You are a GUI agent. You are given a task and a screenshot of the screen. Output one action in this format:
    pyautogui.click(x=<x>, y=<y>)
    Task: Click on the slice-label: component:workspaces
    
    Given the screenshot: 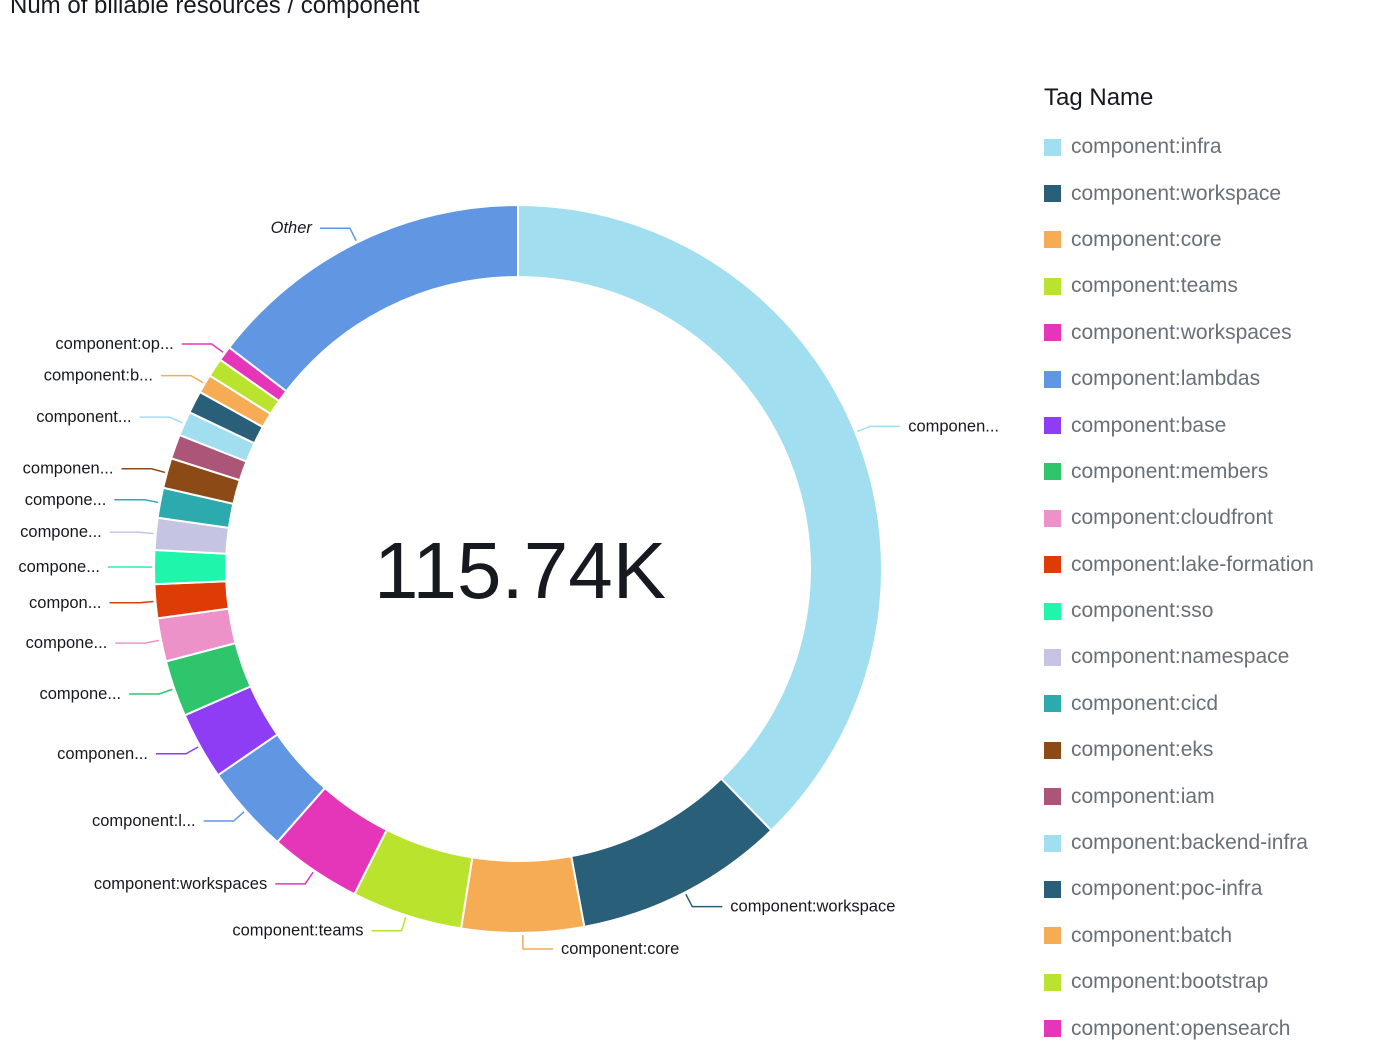 What is the action you would take?
    pyautogui.click(x=180, y=884)
    